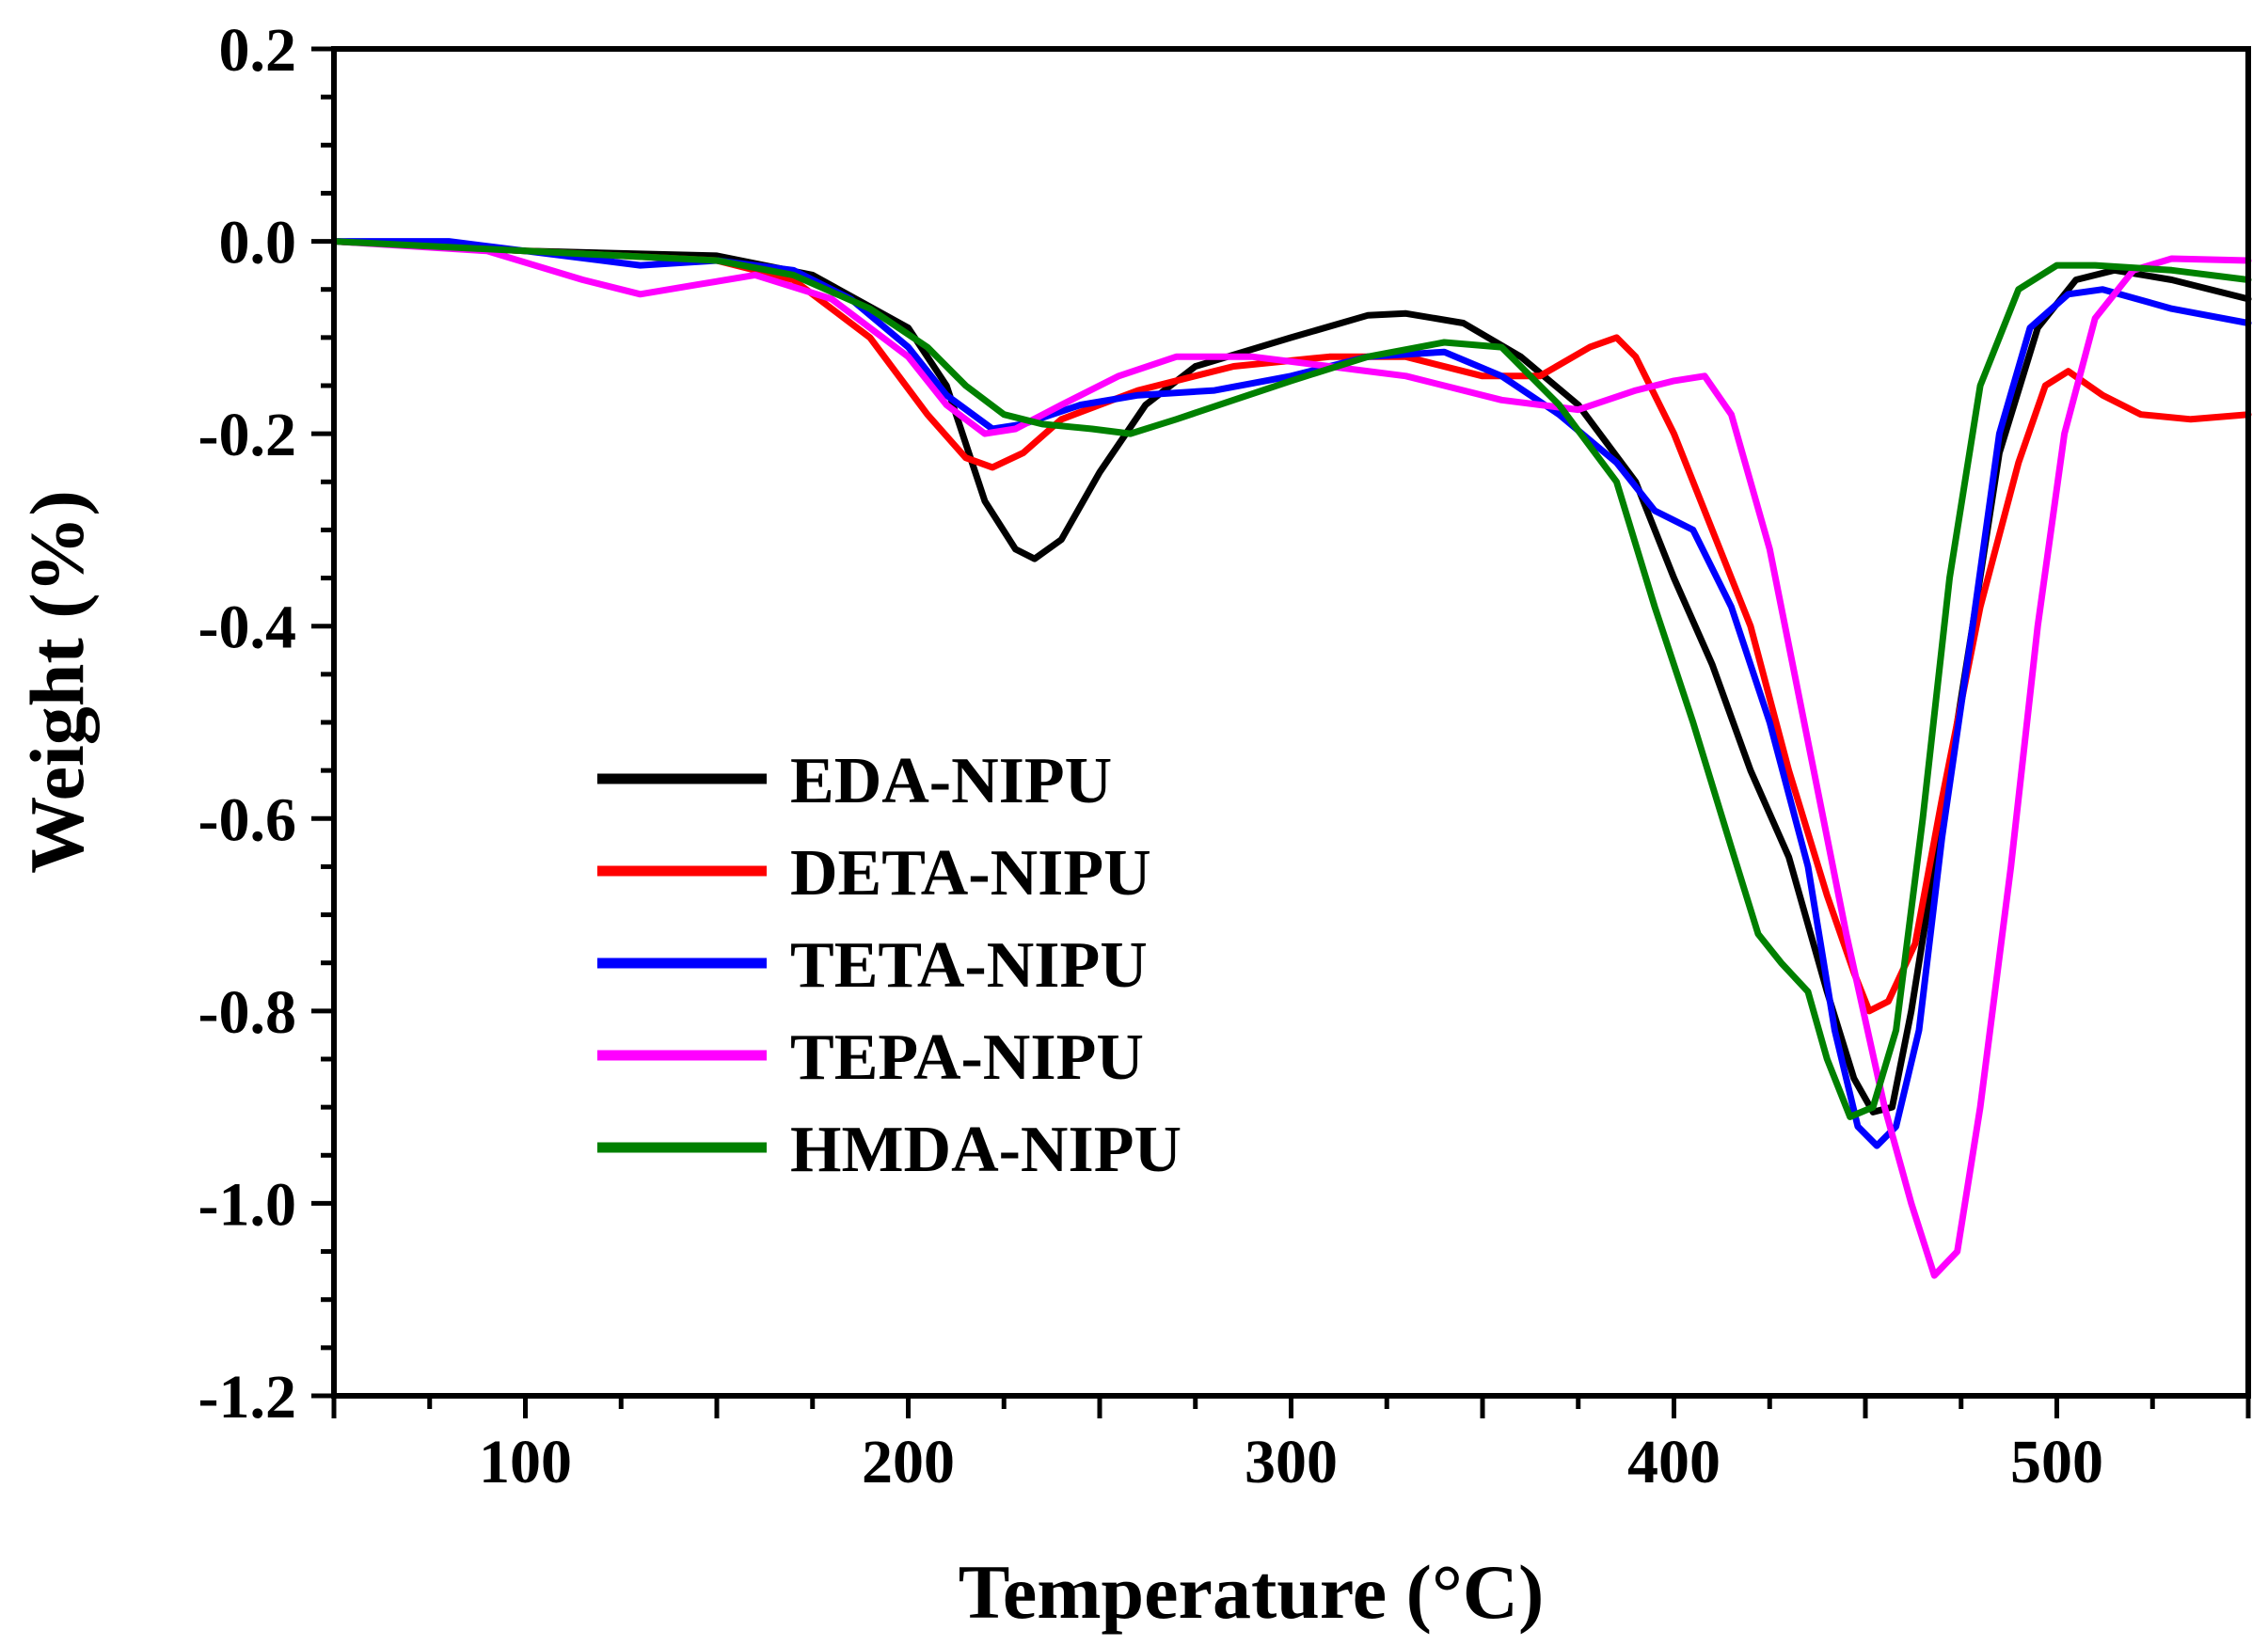 This screenshot has height=1646, width=2268. What do you see at coordinates (1252, 1592) in the screenshot?
I see `x-axis-title: Temperature (°C)` at bounding box center [1252, 1592].